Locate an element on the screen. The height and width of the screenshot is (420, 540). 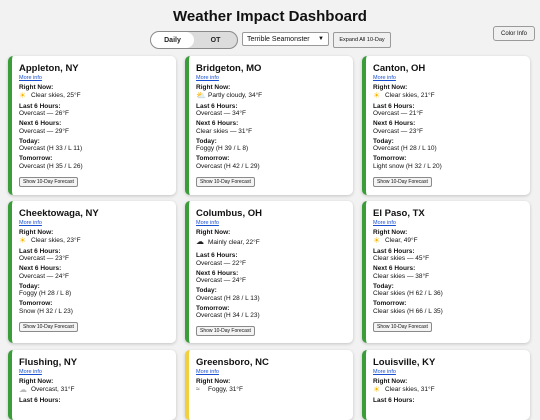
today-value: Foggy (H 28 / L 8) is located at coordinates (45, 293).